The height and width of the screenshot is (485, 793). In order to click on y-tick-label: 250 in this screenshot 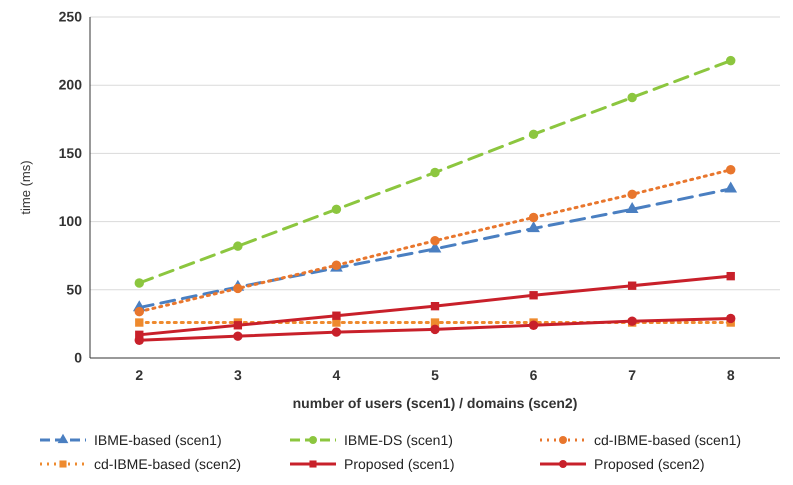, I will do `click(70, 16)`.